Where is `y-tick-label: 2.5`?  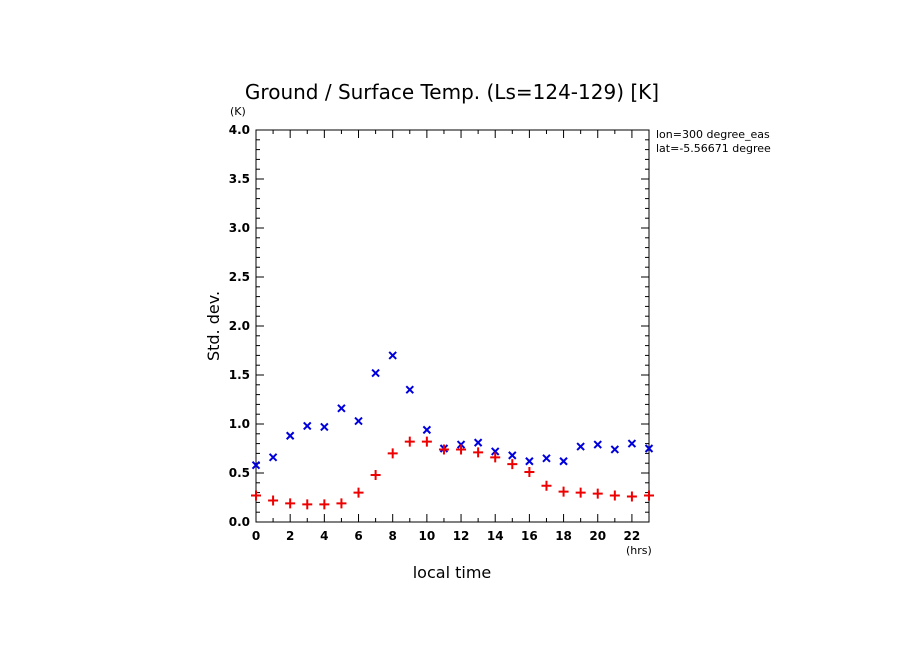 y-tick-label: 2.5 is located at coordinates (239, 277).